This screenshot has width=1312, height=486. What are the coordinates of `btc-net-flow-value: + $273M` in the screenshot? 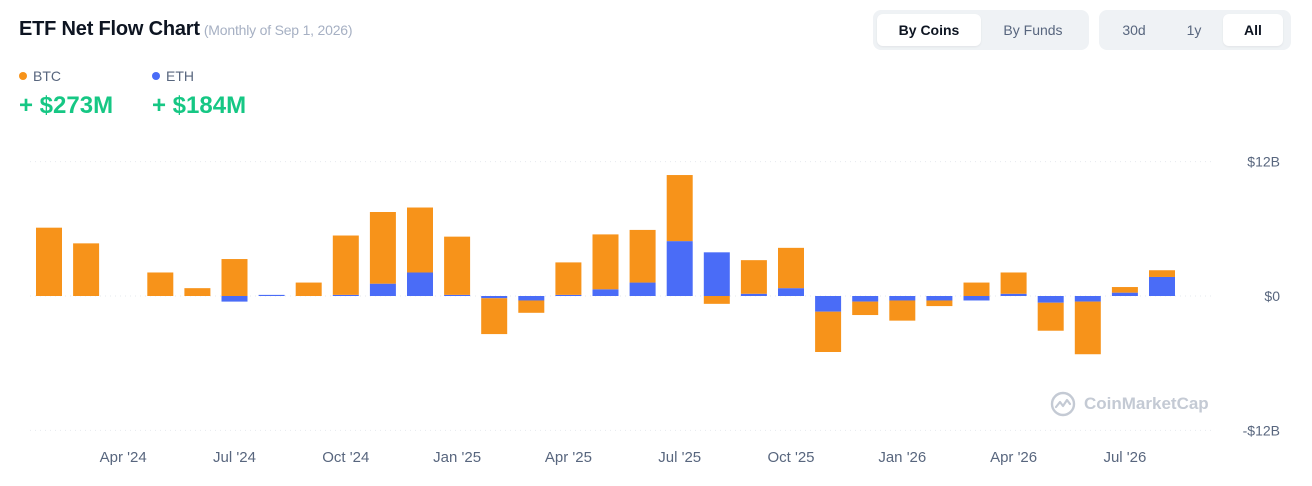 It's located at (66, 105).